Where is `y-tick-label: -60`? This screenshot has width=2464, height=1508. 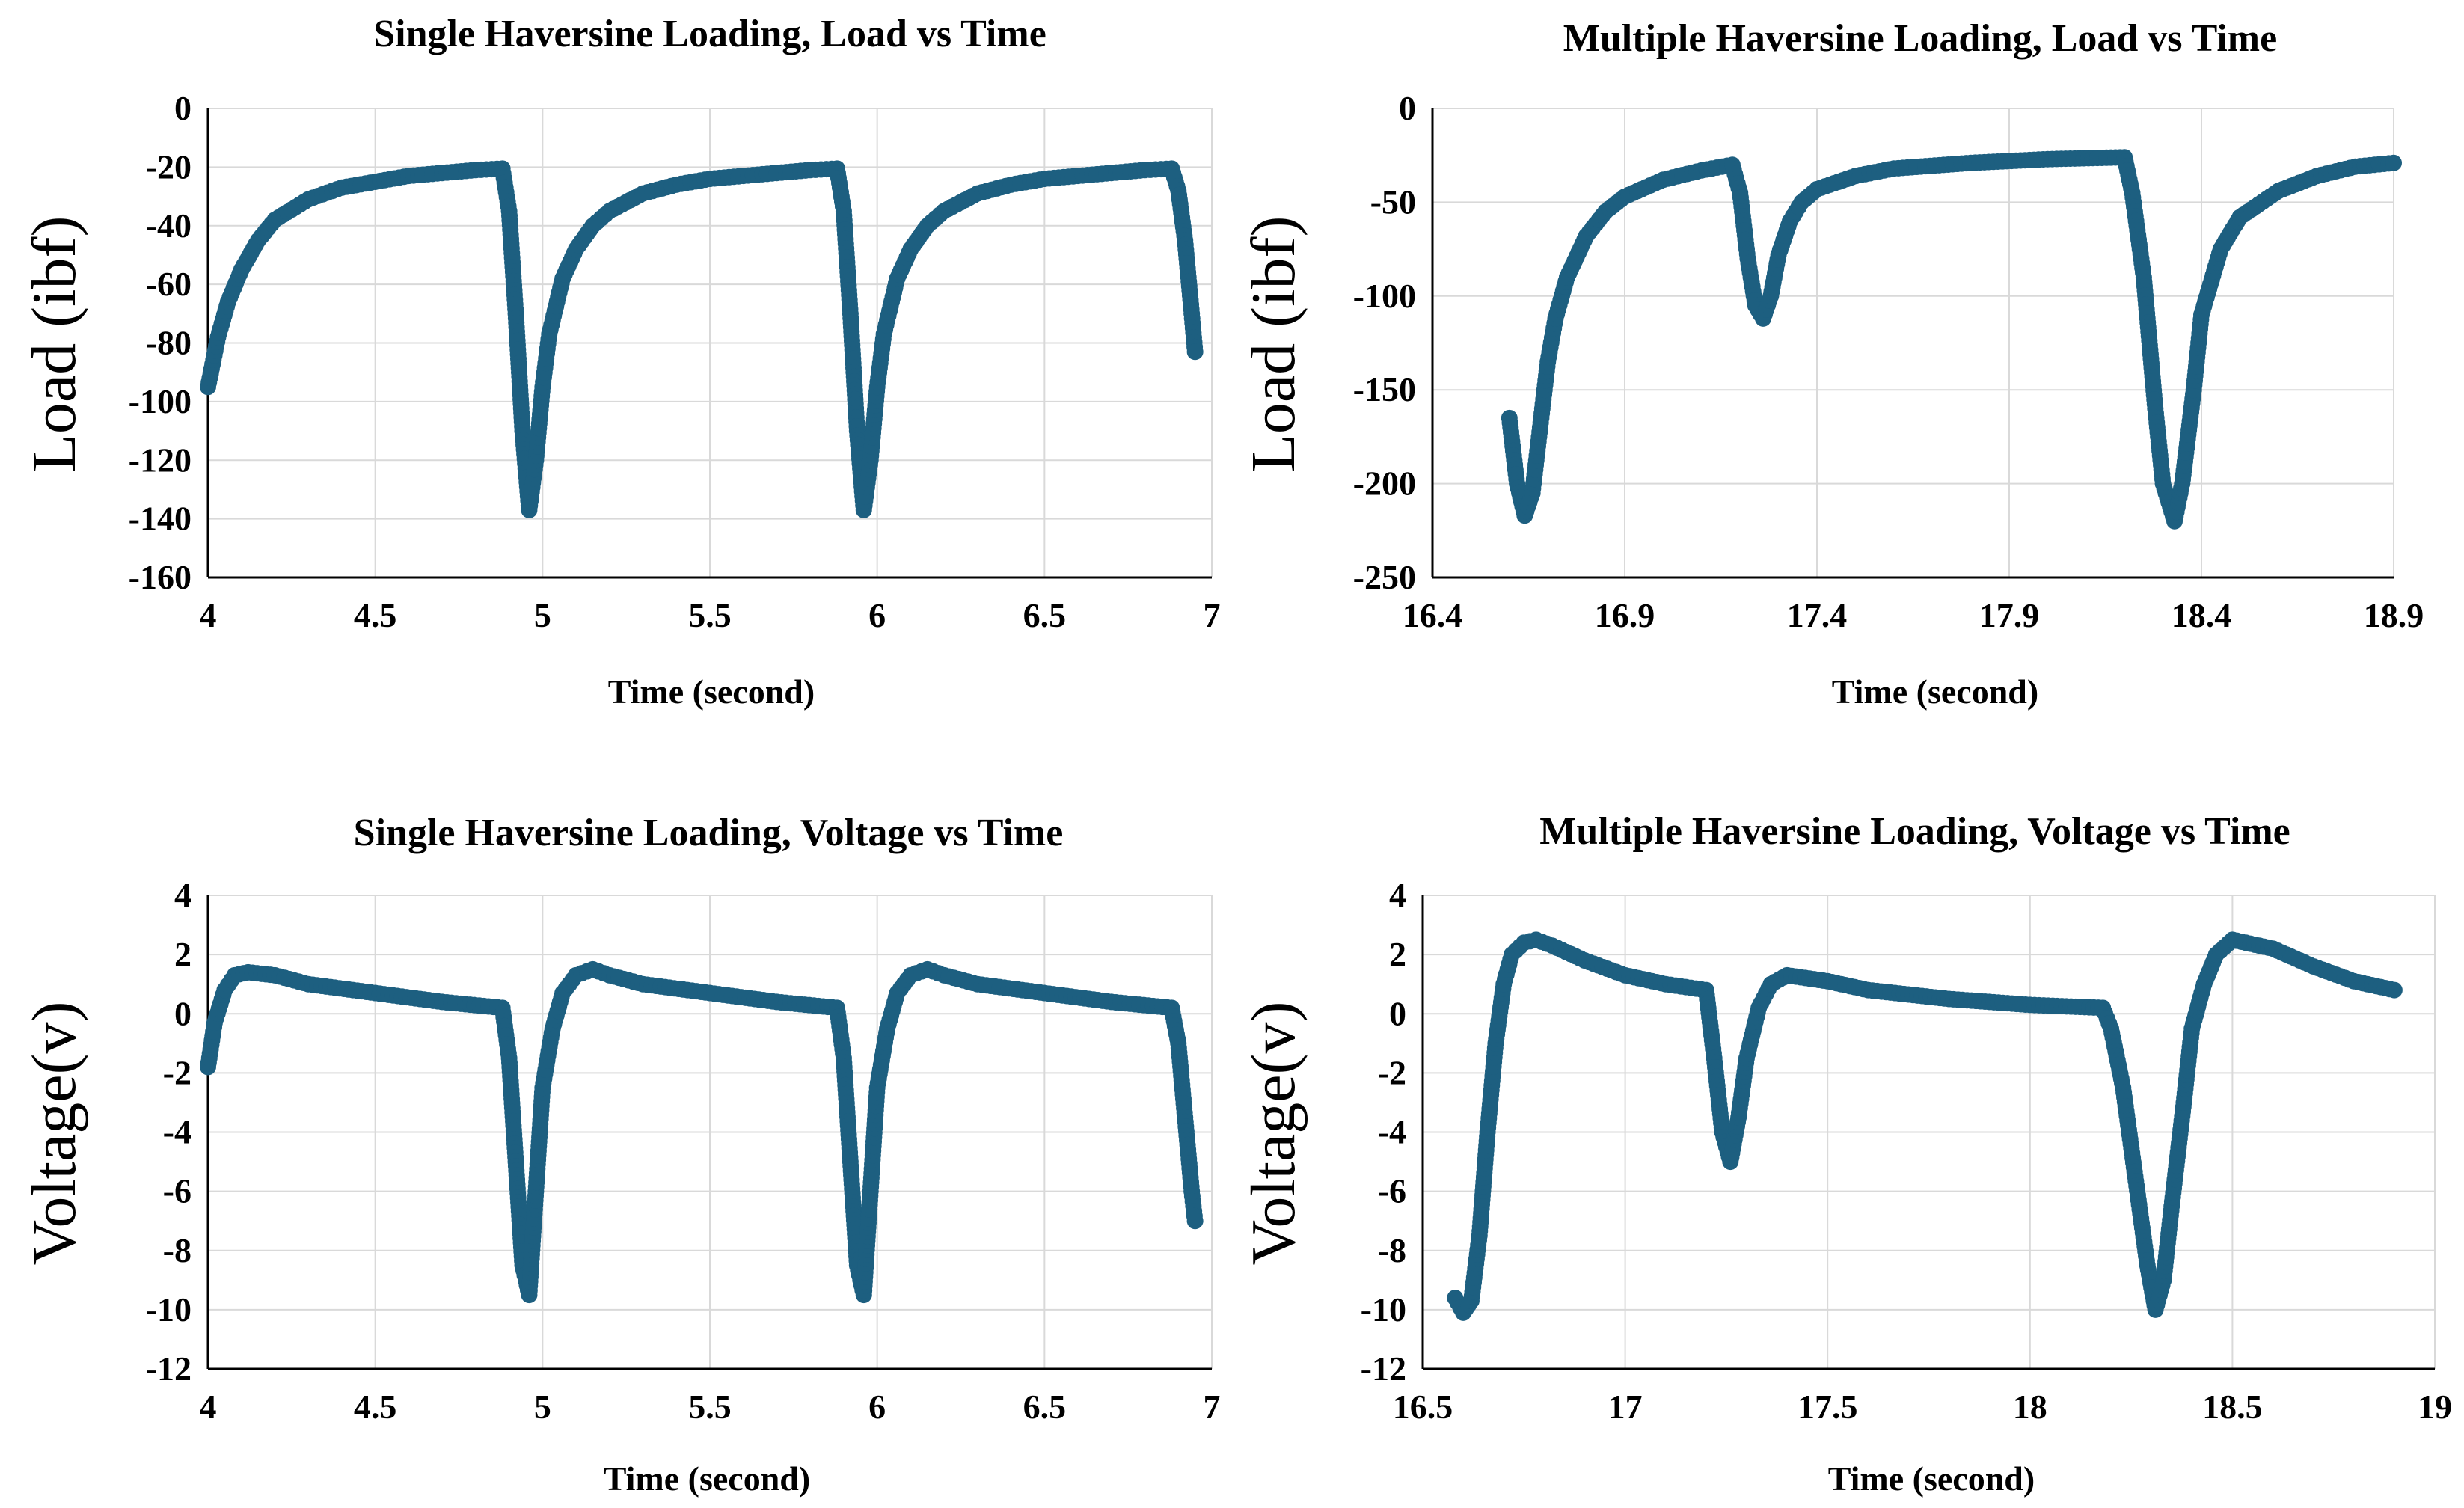
y-tick-label: -60 is located at coordinates (168, 284).